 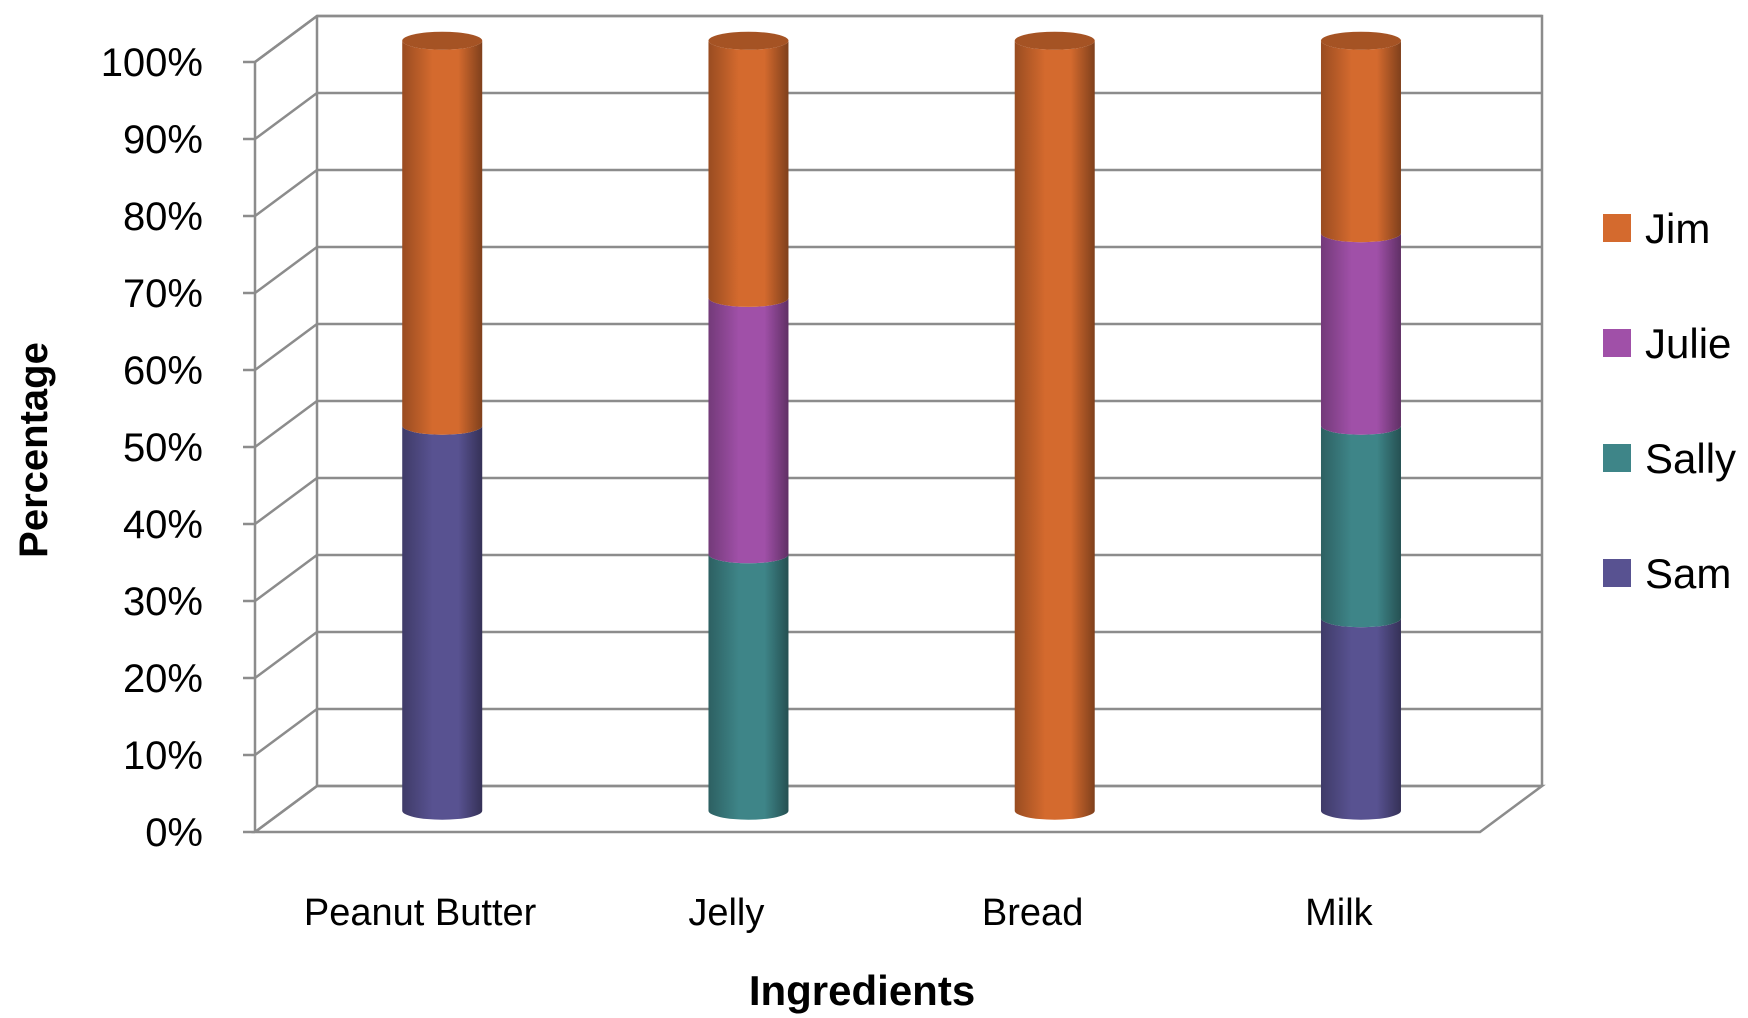 What do you see at coordinates (163, 602) in the screenshot?
I see `y-tick-label: 30%` at bounding box center [163, 602].